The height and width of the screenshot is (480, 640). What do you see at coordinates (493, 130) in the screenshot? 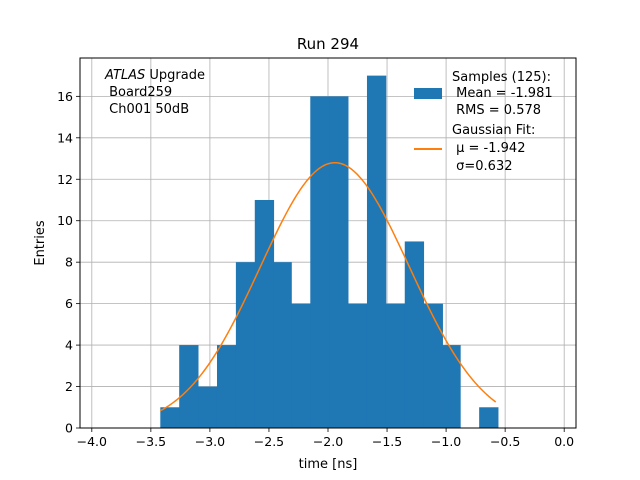
I see `legend-fit-title: Gaussian Fit:` at bounding box center [493, 130].